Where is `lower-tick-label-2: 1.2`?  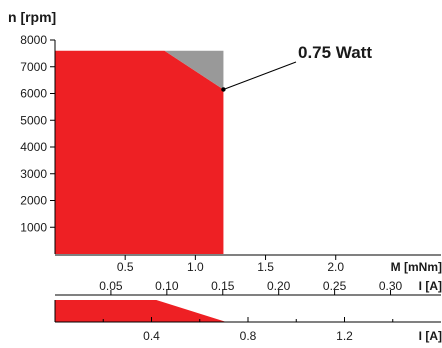 lower-tick-label-2: 1.2 is located at coordinates (344, 336).